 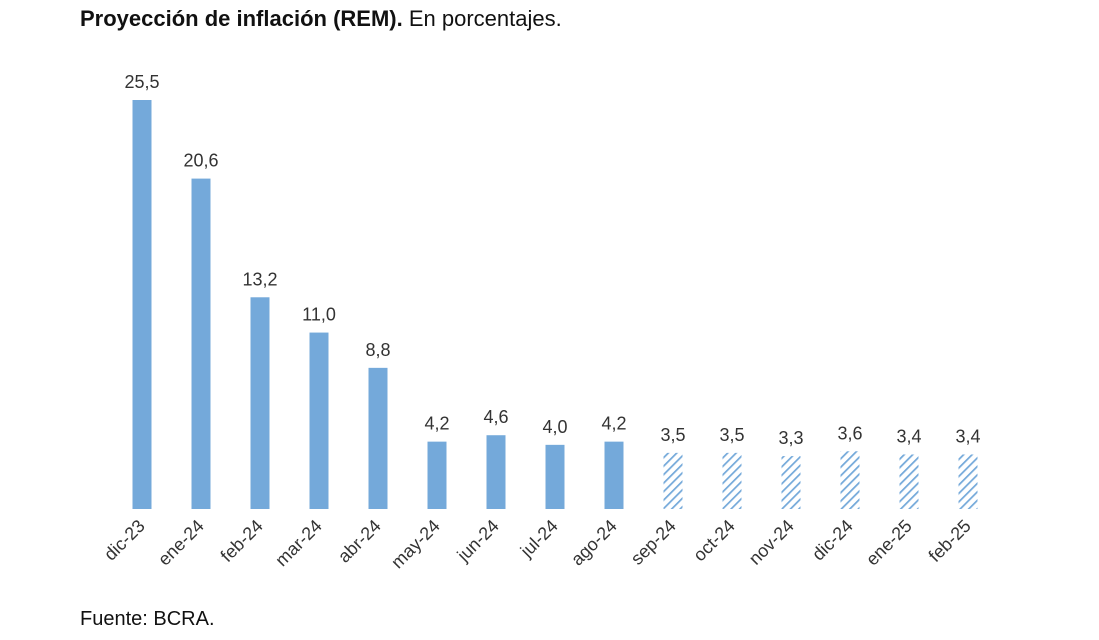 I want to click on x-tick-dic-23: dic-23, so click(x=124, y=540).